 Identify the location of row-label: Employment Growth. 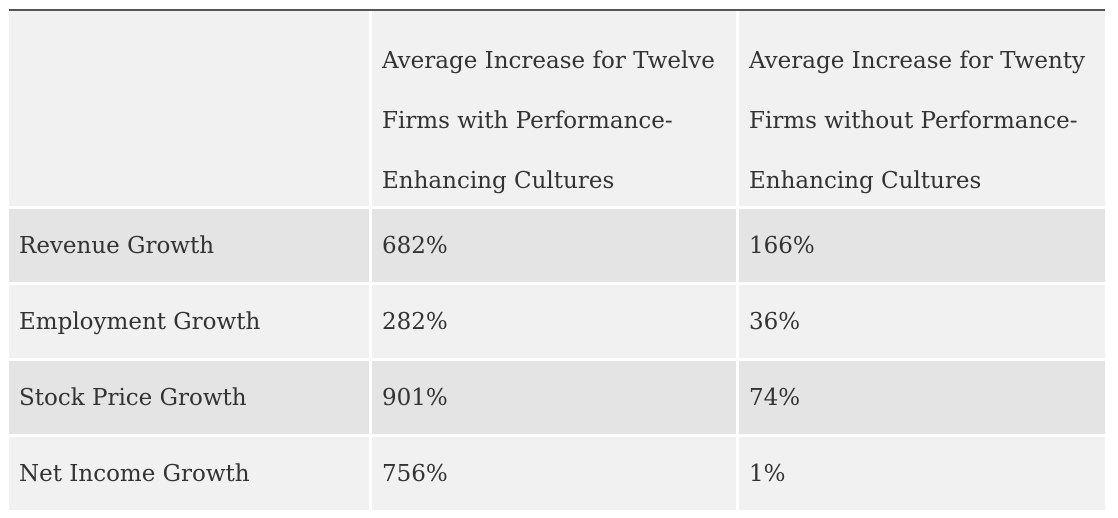
(140, 321).